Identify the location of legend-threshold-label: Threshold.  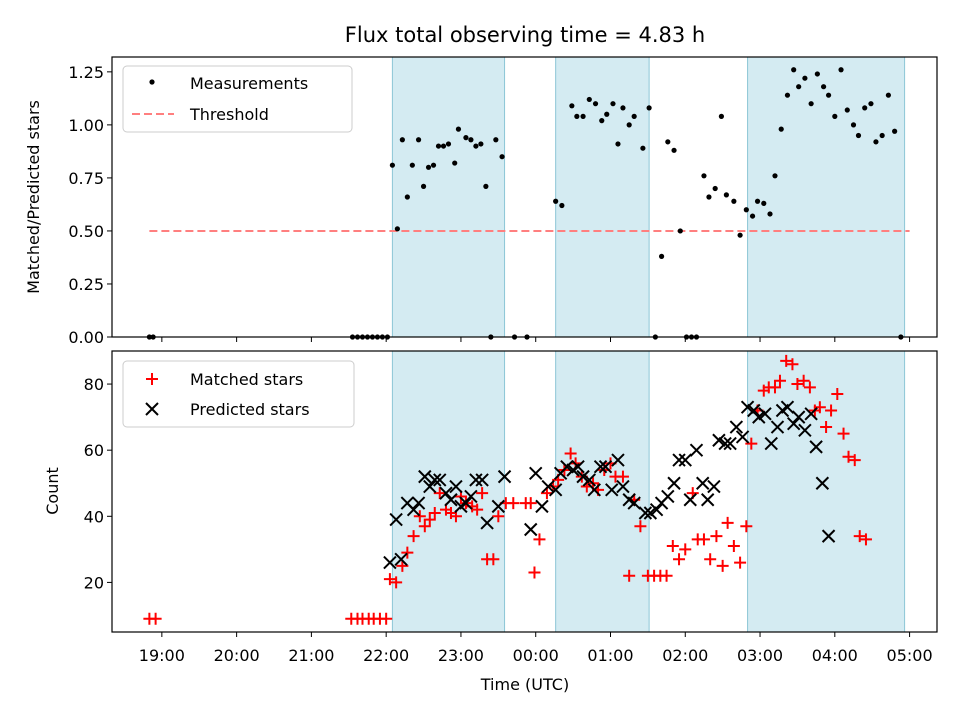
(229, 114).